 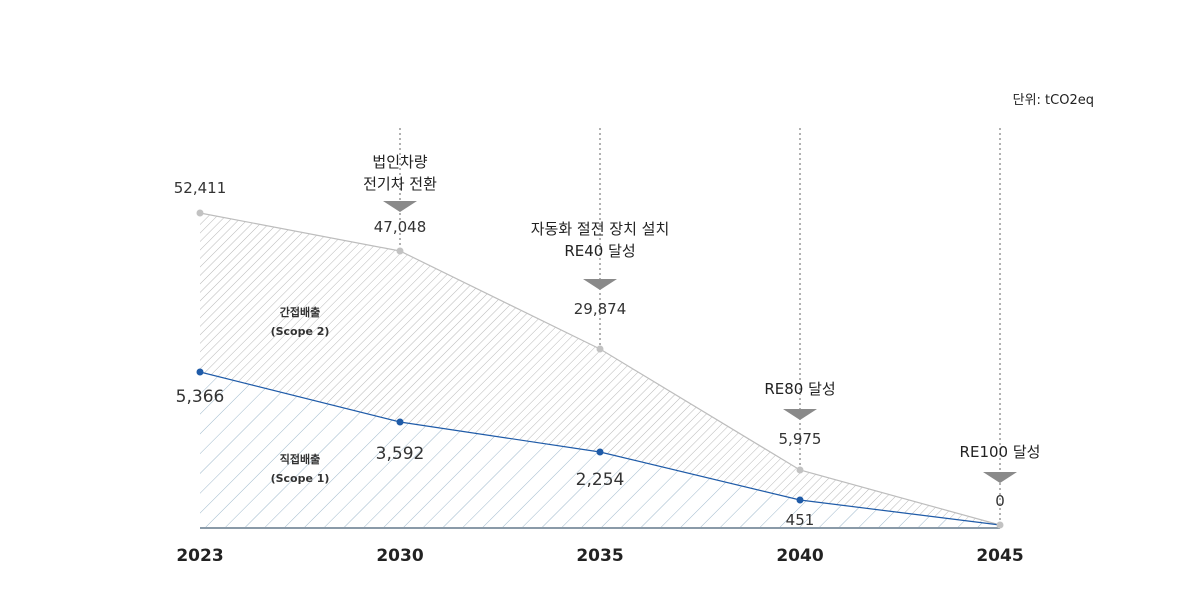 What do you see at coordinates (300, 312) in the screenshot?
I see `area-label-line1: 간접배출` at bounding box center [300, 312].